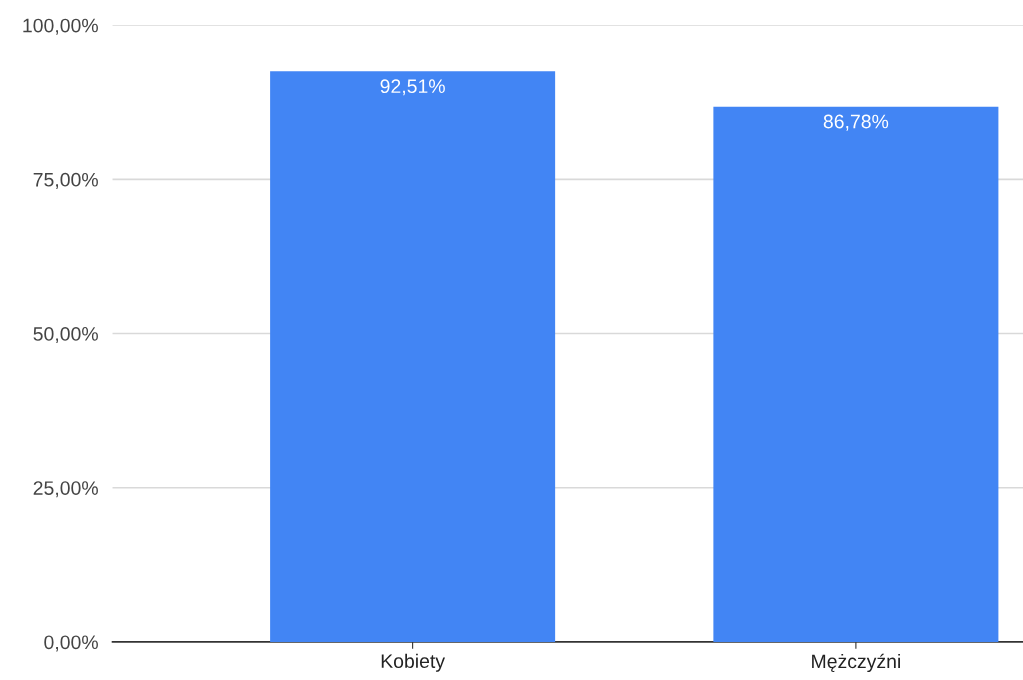 The image size is (1023, 680). What do you see at coordinates (65, 489) in the screenshot?
I see `y-tick-label: 25,00%` at bounding box center [65, 489].